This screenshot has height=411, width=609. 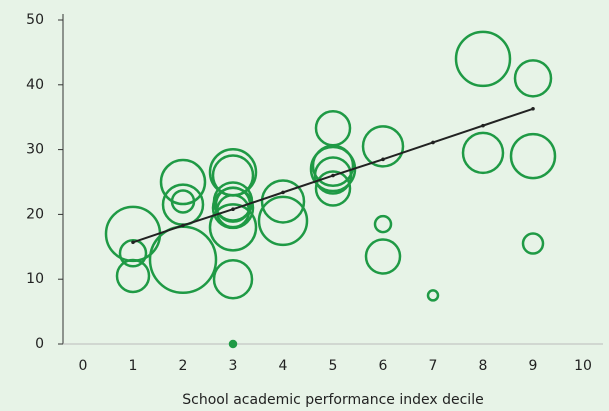 I want to click on x-tick-label: 6, so click(x=383, y=366).